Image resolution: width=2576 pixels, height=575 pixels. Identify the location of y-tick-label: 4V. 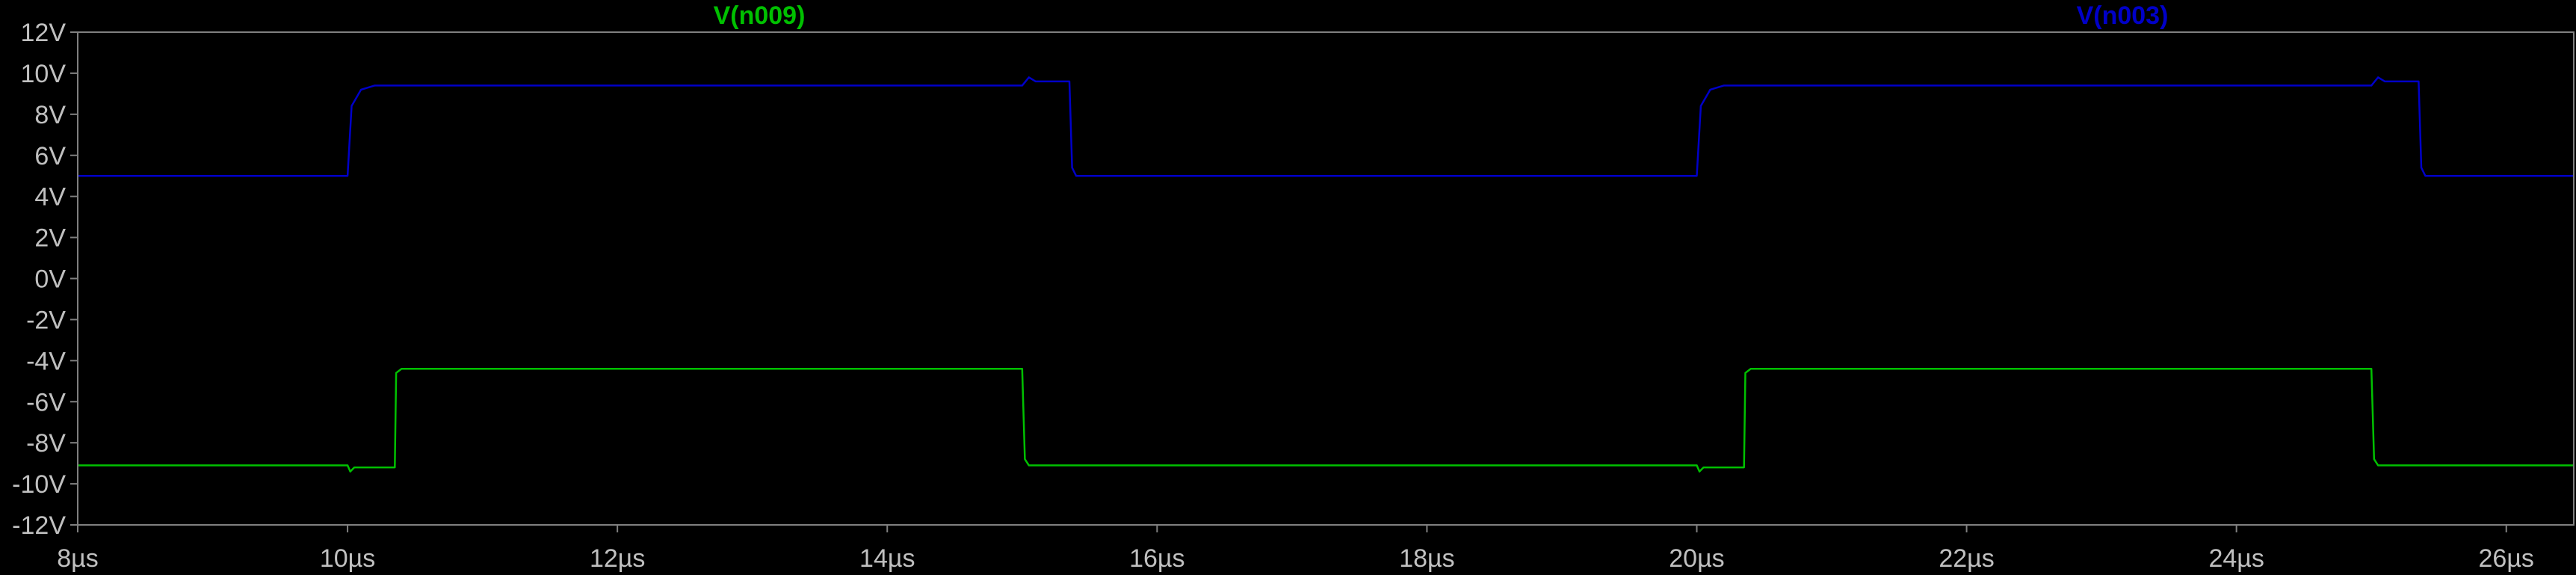
(50, 197).